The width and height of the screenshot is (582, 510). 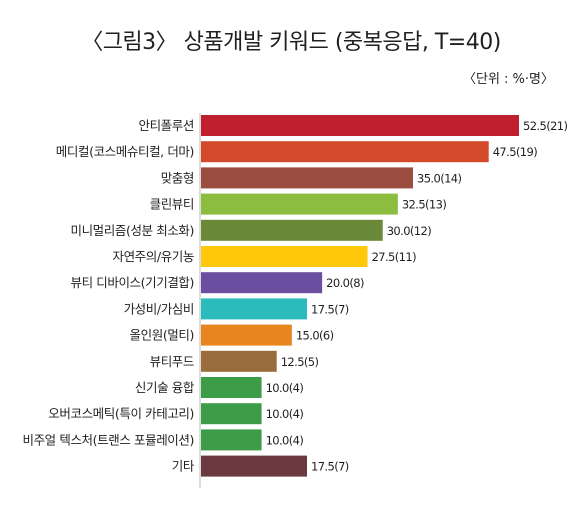 What do you see at coordinates (291, 42) in the screenshot?
I see `chart-title: 〈그림3〉 상품개발 키워드 (중복응답, T=40)` at bounding box center [291, 42].